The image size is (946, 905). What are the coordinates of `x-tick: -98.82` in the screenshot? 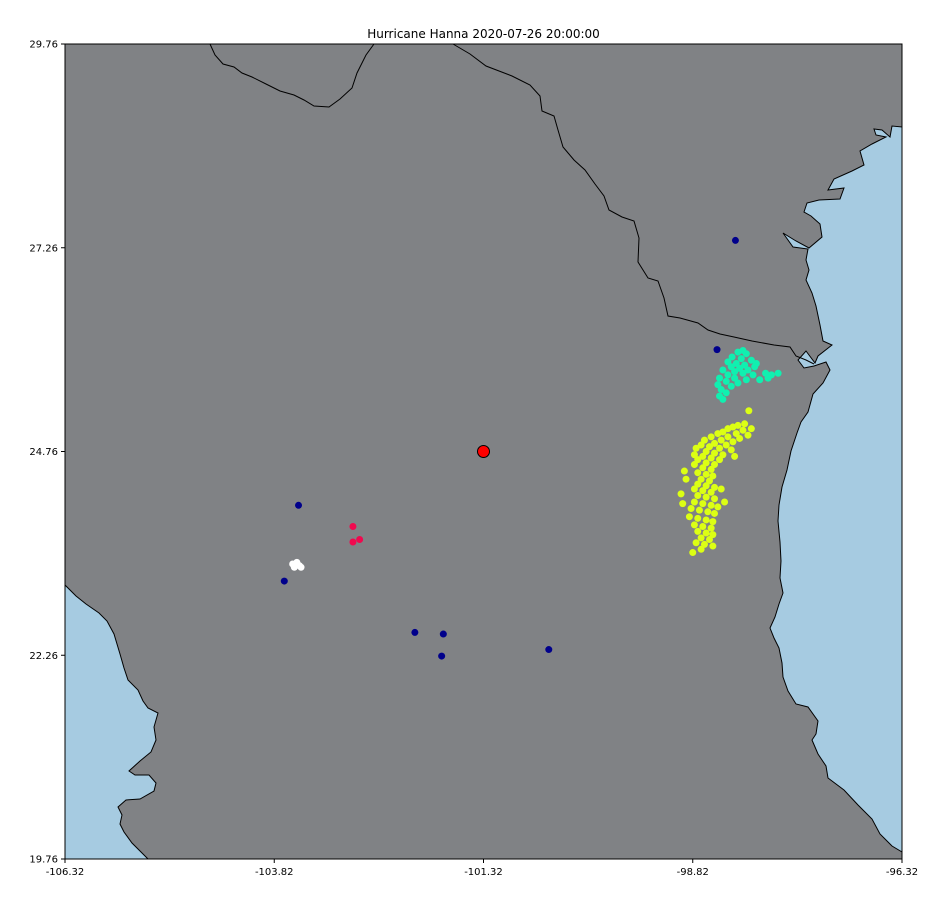 It's located at (693, 868).